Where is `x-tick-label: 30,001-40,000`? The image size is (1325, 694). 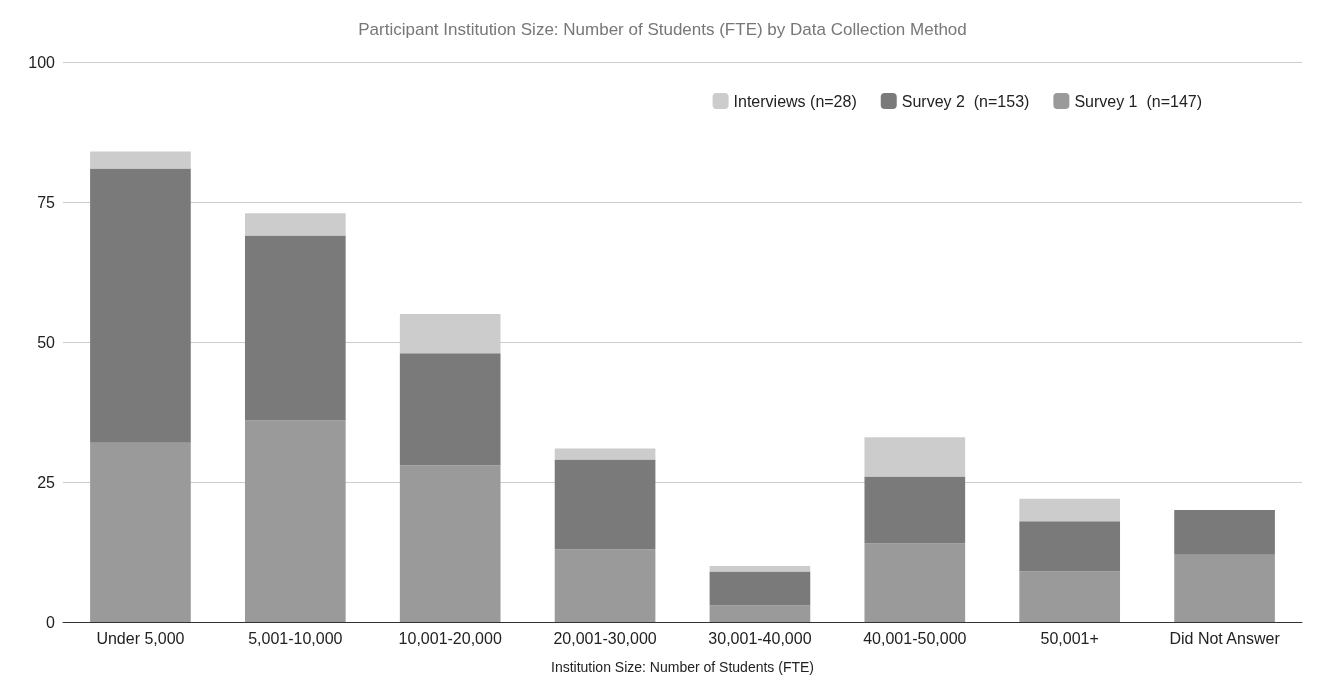 x-tick-label: 30,001-40,000 is located at coordinates (760, 638).